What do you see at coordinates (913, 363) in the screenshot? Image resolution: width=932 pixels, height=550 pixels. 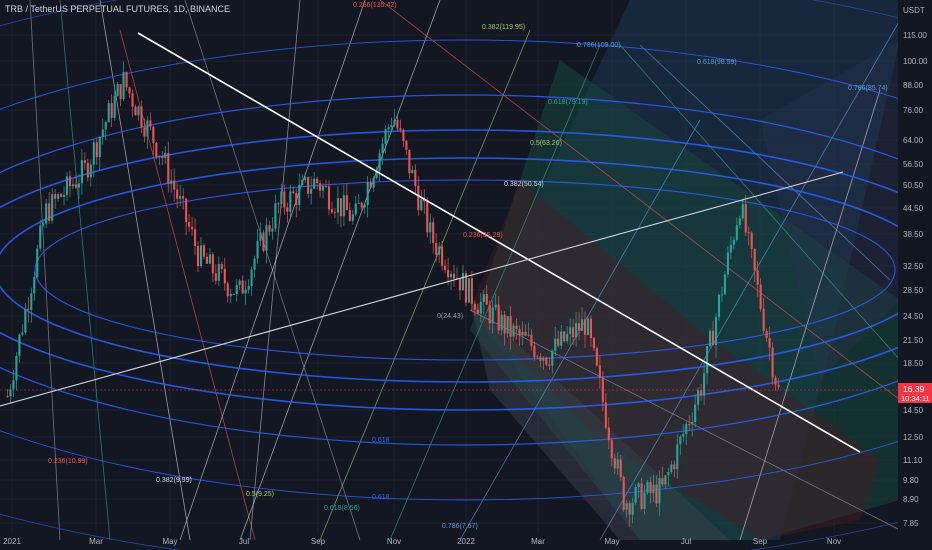 I see `price-tick-label: 18.50` at bounding box center [913, 363].